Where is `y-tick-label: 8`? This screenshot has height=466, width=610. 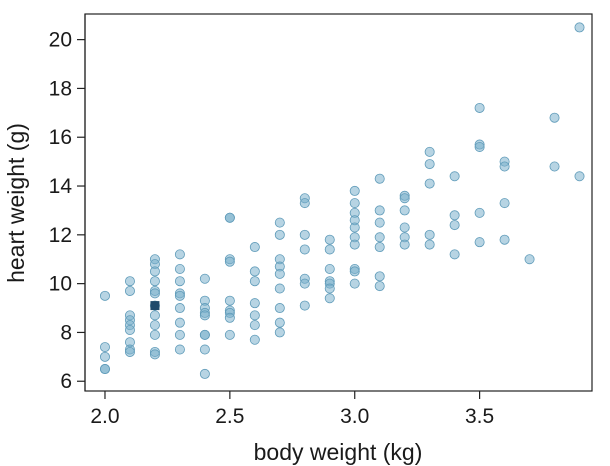 y-tick-label: 8 is located at coordinates (66, 332).